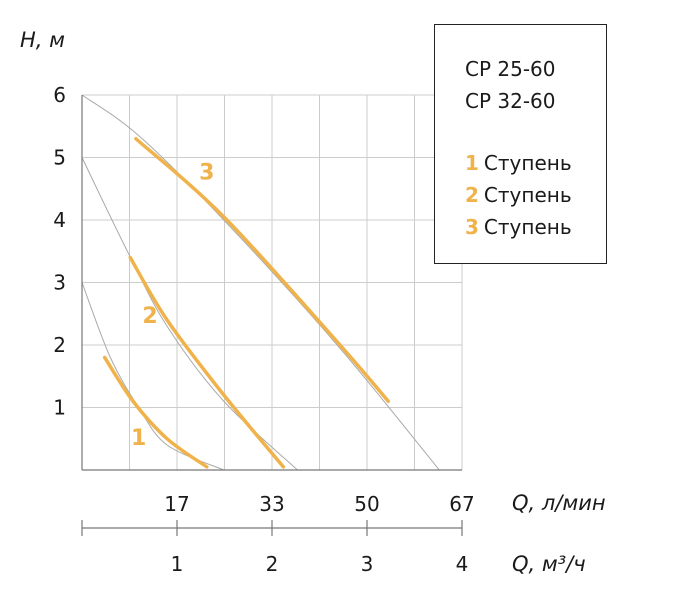 The image size is (681, 611). What do you see at coordinates (472, 195) in the screenshot?
I see `legend-item-number: 2` at bounding box center [472, 195].